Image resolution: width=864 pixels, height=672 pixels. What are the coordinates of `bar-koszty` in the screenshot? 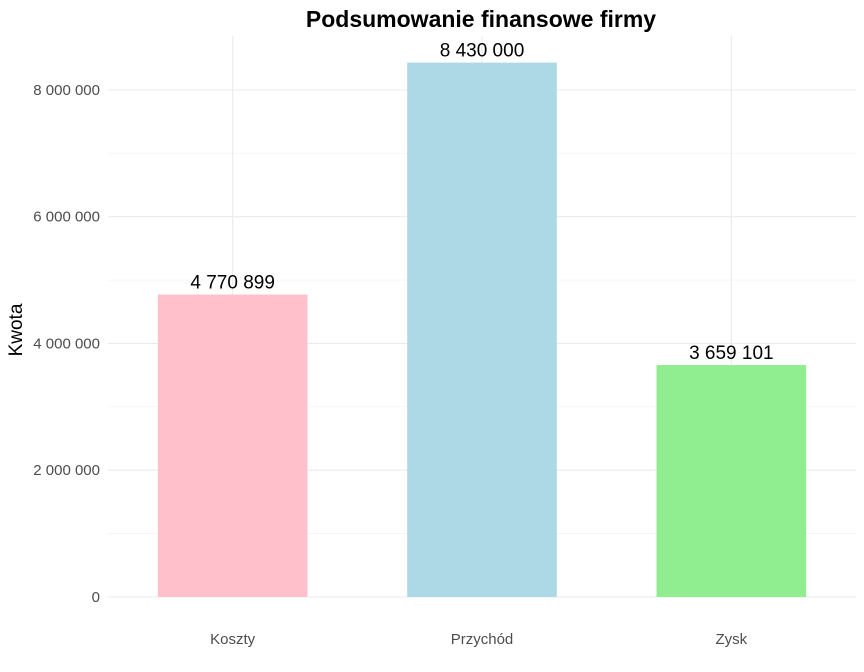 It's located at (232, 445).